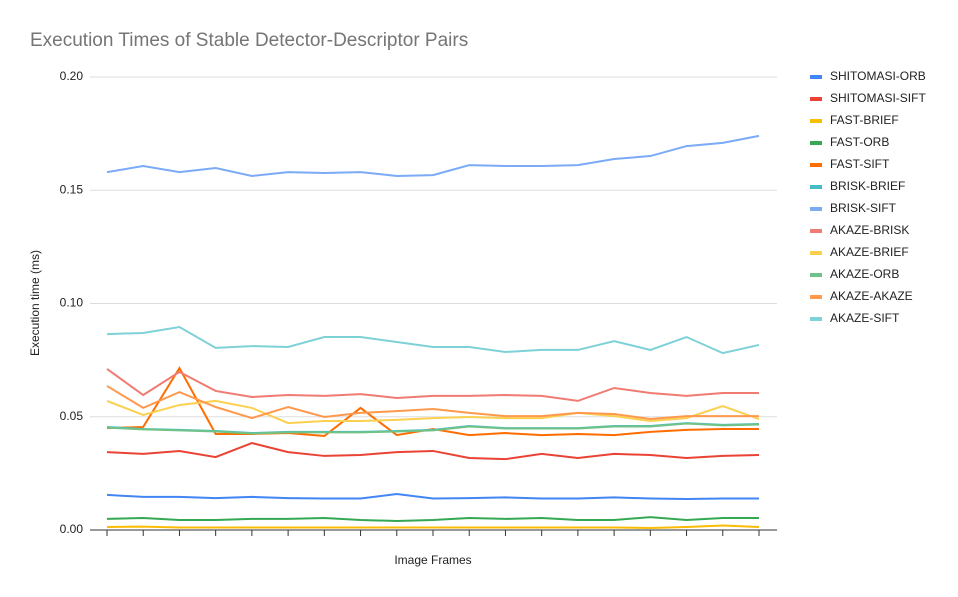 This screenshot has width=958, height=597. Describe the element at coordinates (878, 98) in the screenshot. I see `legend-label: SHITOMASI-SIFT` at that location.